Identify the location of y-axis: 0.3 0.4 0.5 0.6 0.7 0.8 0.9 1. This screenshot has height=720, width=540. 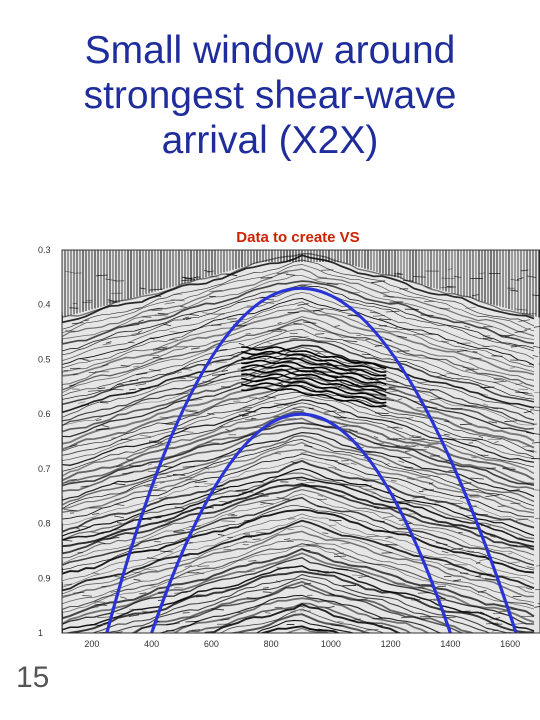
(44, 441).